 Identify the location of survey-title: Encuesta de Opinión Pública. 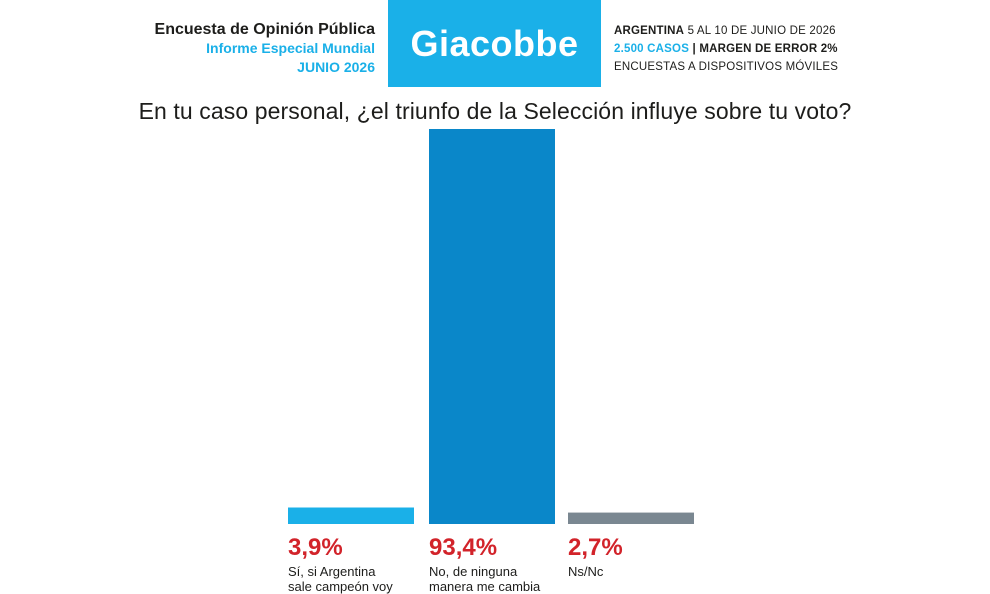
(264, 29).